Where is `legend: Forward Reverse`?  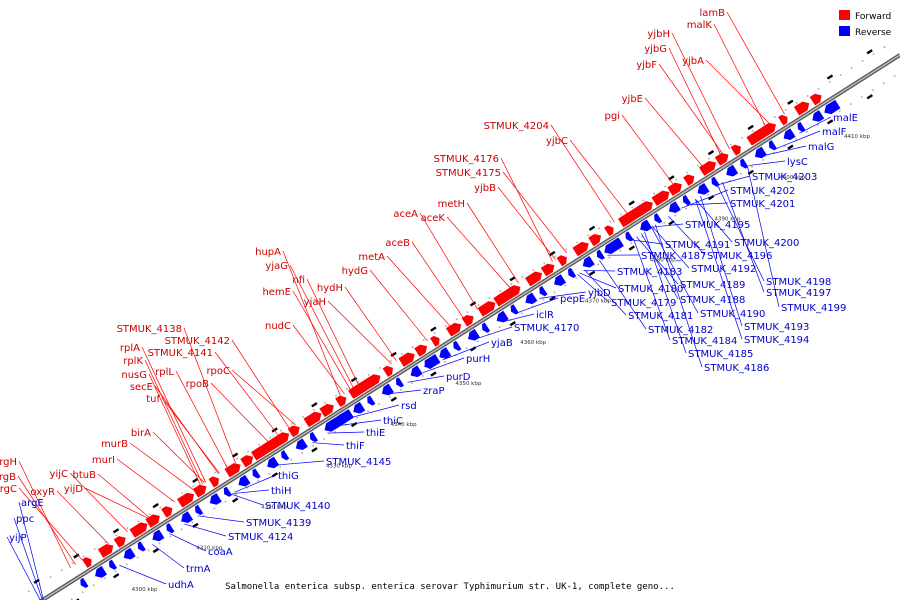
legend: Forward Reverse is located at coordinates (865, 24).